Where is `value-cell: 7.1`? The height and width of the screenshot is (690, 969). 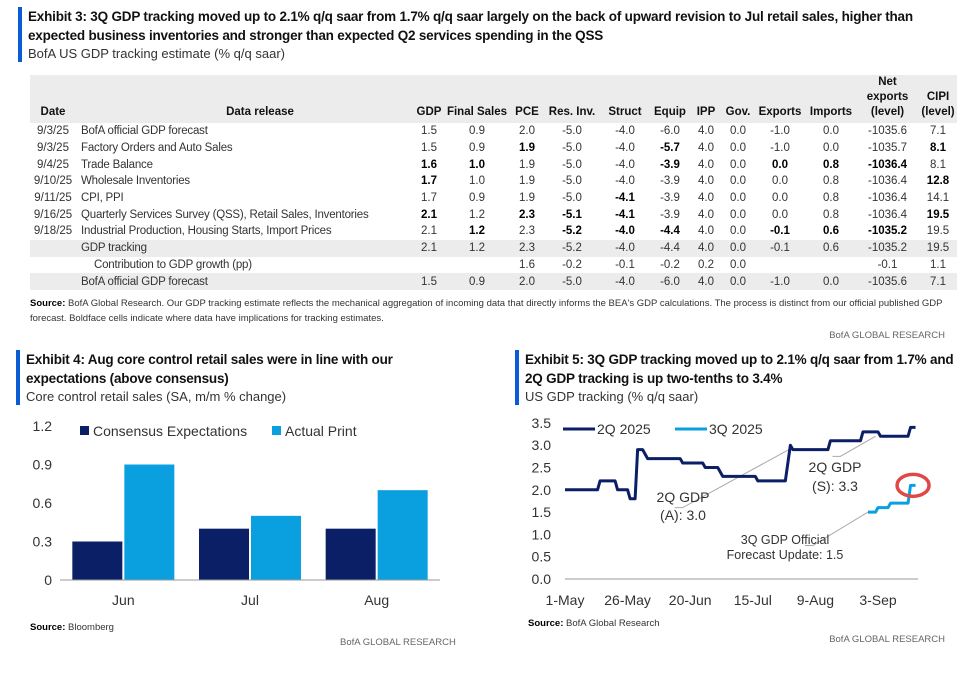
value-cell: 7.1 is located at coordinates (938, 281).